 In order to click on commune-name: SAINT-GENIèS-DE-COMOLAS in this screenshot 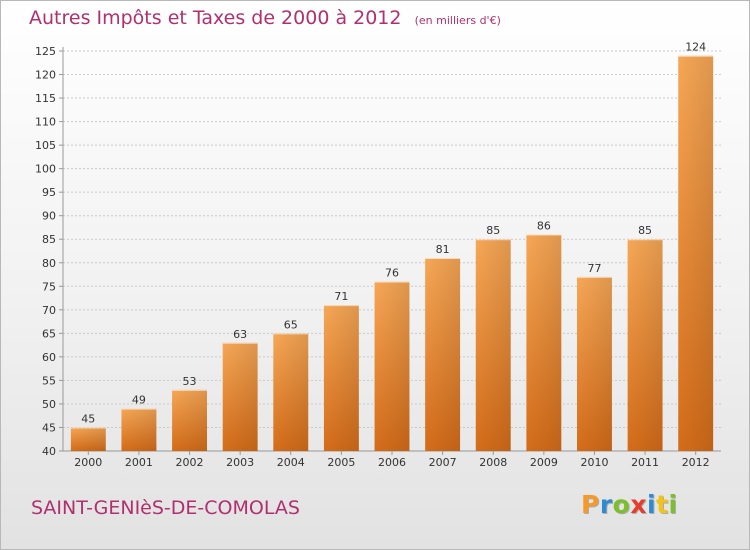, I will do `click(165, 508)`.